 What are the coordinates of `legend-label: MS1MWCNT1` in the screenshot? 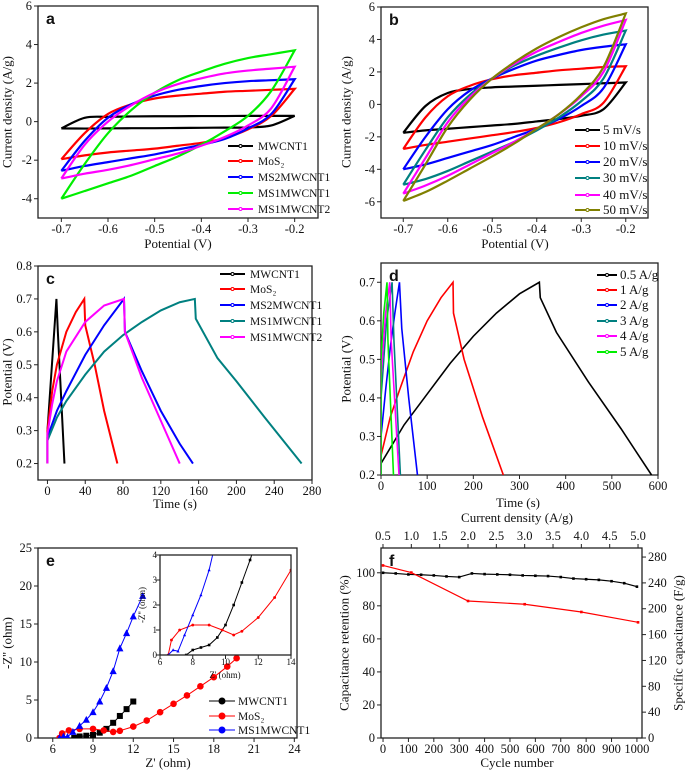 It's located at (274, 731).